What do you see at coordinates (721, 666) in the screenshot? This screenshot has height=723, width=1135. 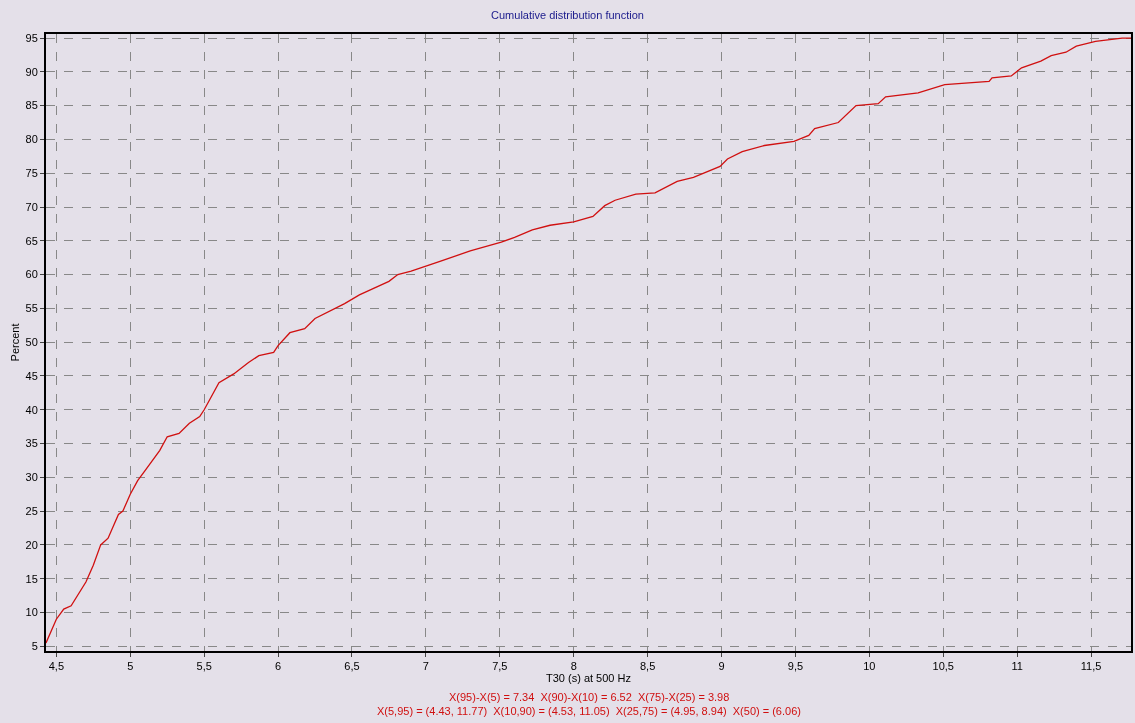 I see `x-tick-label: 9` at bounding box center [721, 666].